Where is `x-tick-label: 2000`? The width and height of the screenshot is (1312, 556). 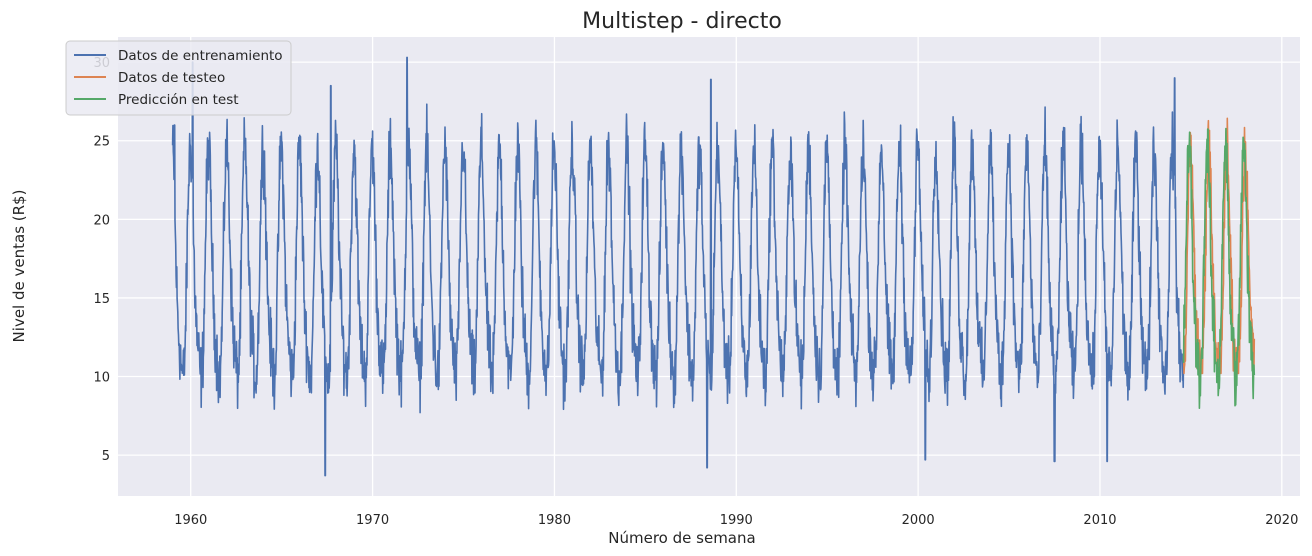
x-tick-label: 2000 is located at coordinates (918, 520).